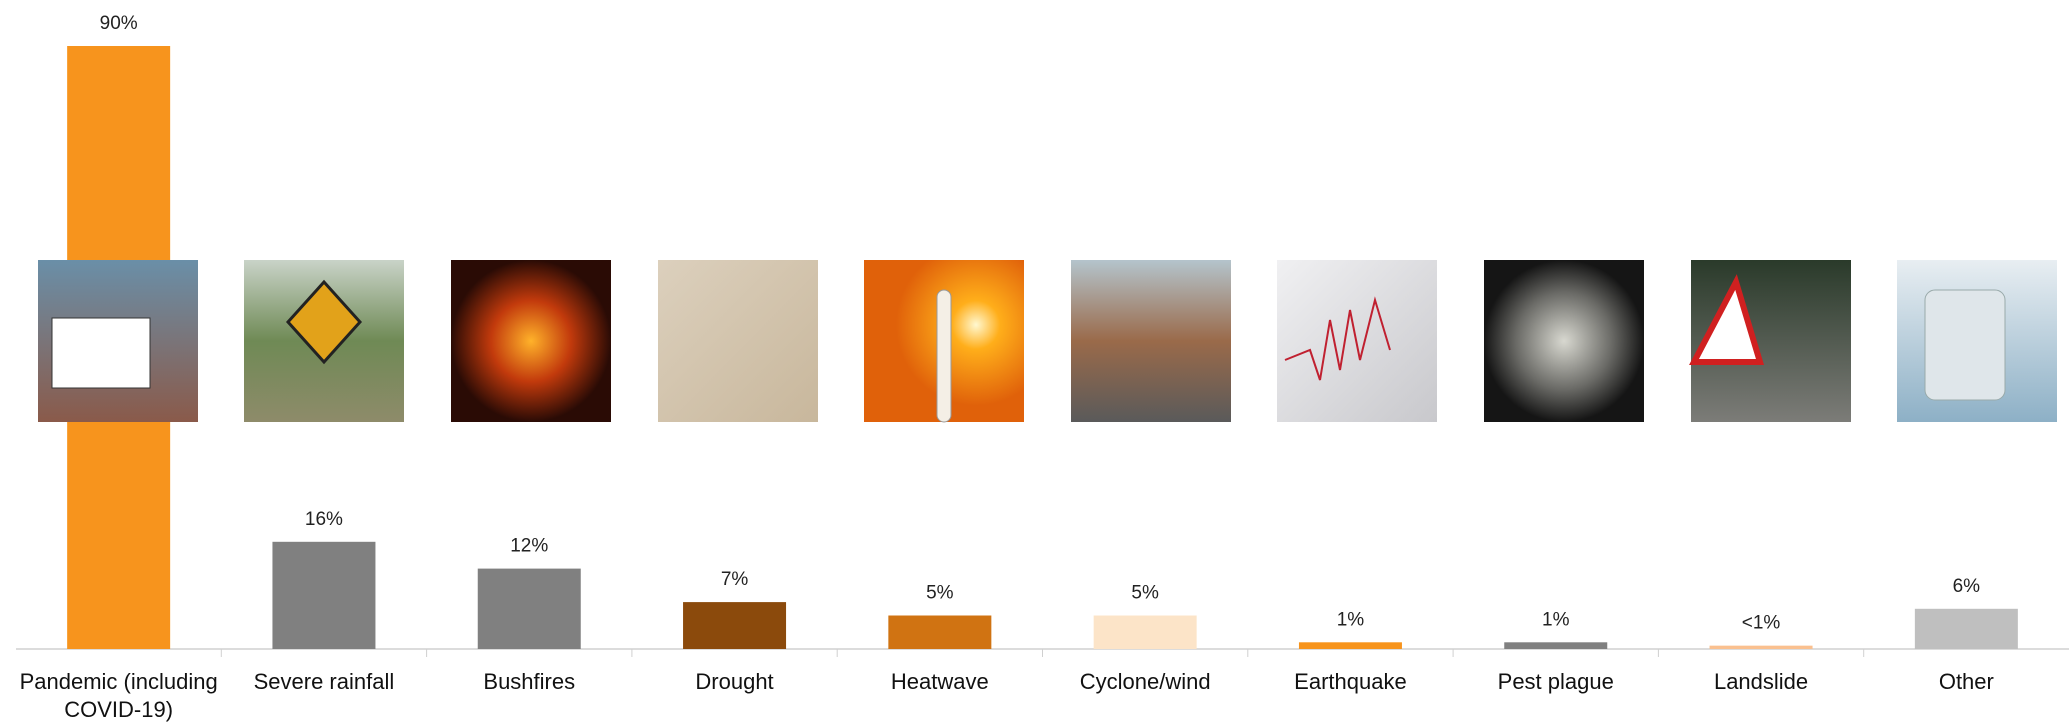 Image resolution: width=2069 pixels, height=724 pixels. What do you see at coordinates (735, 579) in the screenshot?
I see `value-label: 7%` at bounding box center [735, 579].